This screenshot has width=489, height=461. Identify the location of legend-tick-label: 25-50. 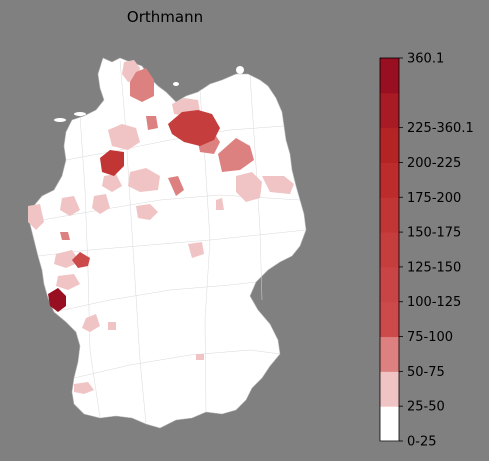
(426, 407).